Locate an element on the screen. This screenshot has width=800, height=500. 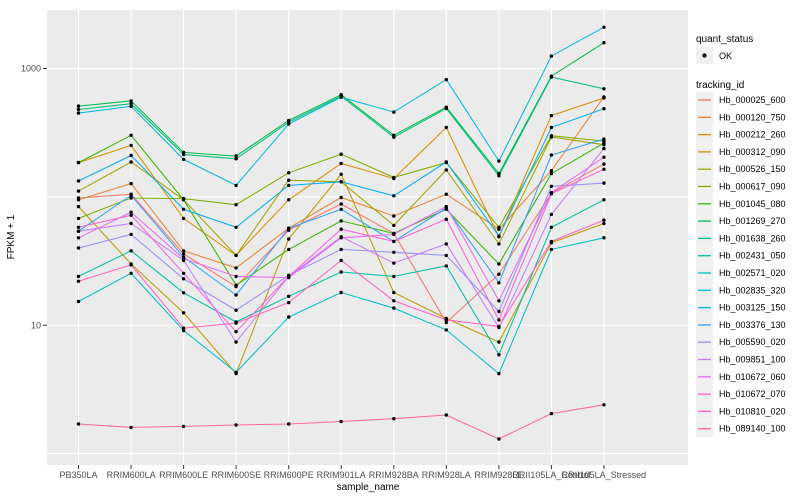
legend-item-Hb_000025_600: Hb_000025_600 is located at coordinates (741, 100).